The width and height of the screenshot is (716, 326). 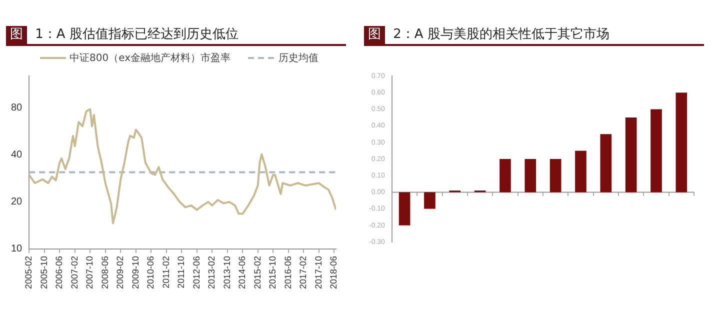 What do you see at coordinates (181, 272) in the screenshot?
I see `x-tick-label: 2011-10` at bounding box center [181, 272].